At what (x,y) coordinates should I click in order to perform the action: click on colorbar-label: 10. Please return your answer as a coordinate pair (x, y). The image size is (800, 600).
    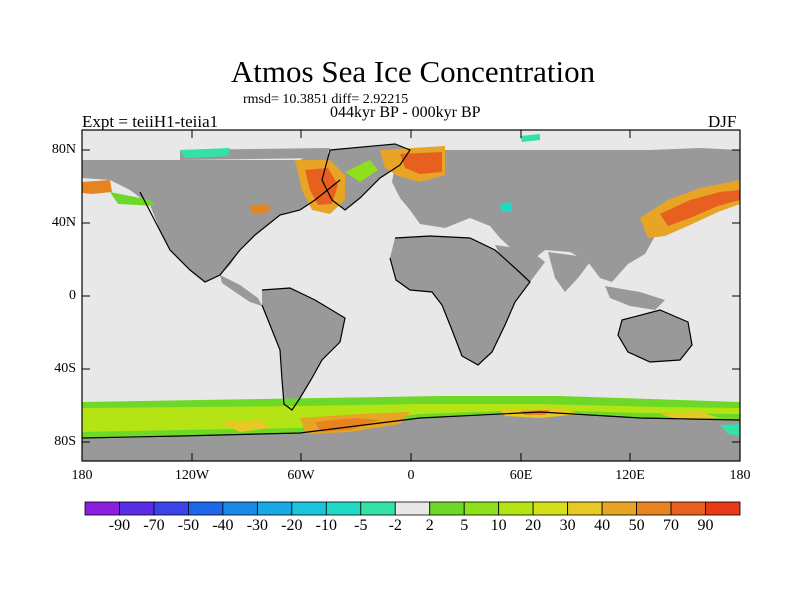
    Looking at the image, I should click on (498, 525).